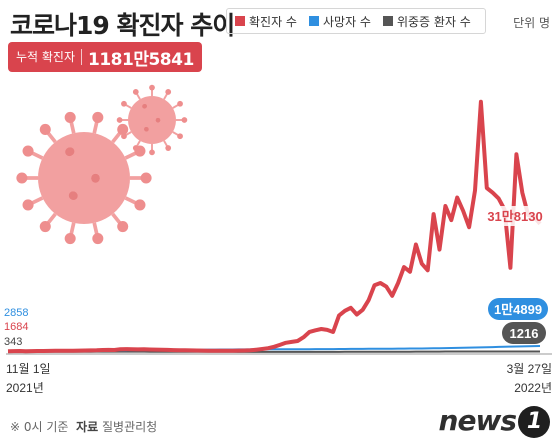  What do you see at coordinates (433, 21) in the screenshot?
I see `legend-label-severe: 위중증 환자 수` at bounding box center [433, 21].